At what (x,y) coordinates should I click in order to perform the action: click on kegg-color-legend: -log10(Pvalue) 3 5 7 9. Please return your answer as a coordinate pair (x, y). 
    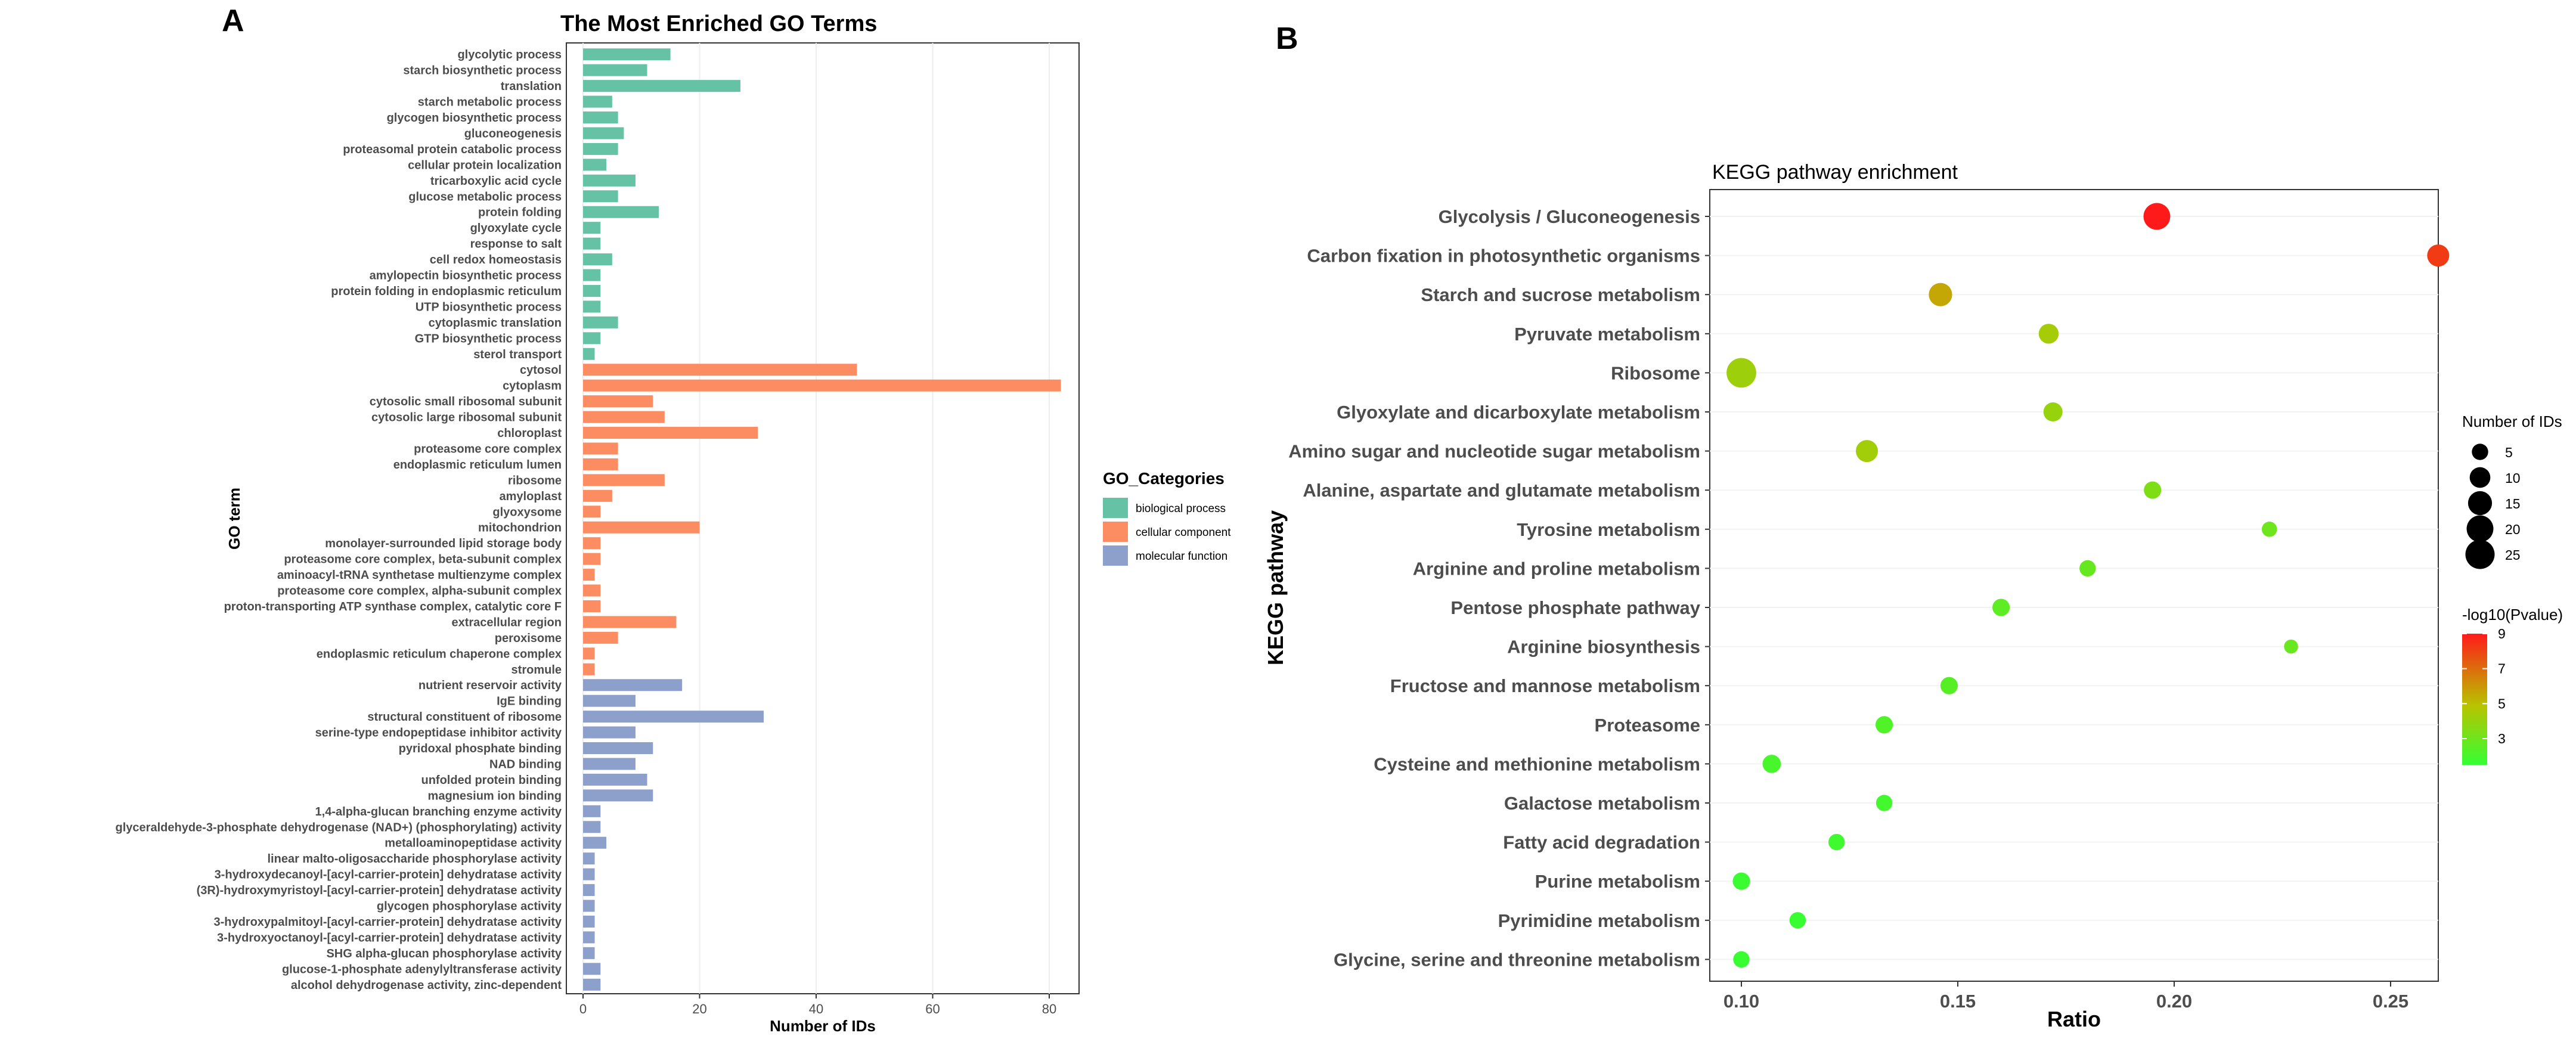
    Looking at the image, I should click on (2512, 685).